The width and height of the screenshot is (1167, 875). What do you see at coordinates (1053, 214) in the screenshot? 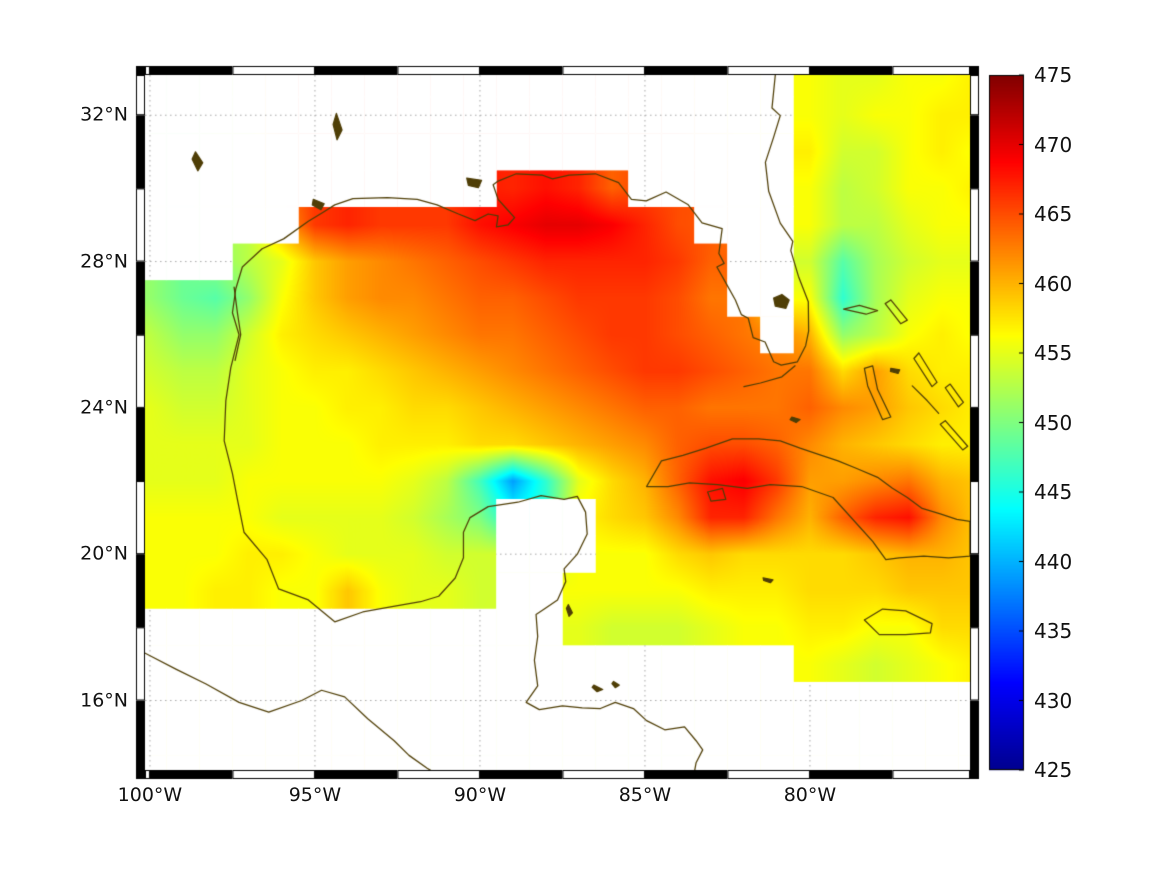
I see `colorbar-tick-label: 465` at bounding box center [1053, 214].